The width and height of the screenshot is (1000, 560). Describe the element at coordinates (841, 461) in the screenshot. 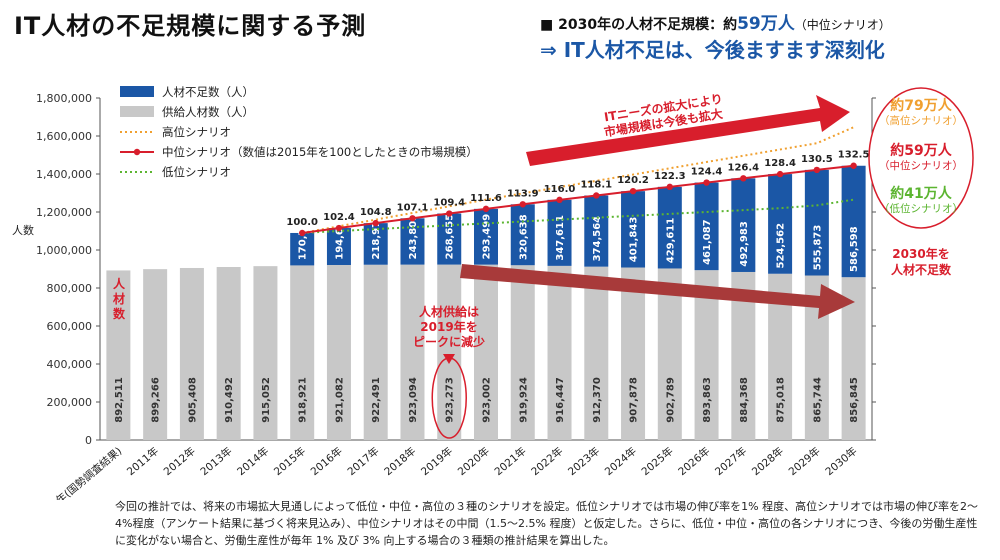

I see `x-tick-label: 2030年` at that location.